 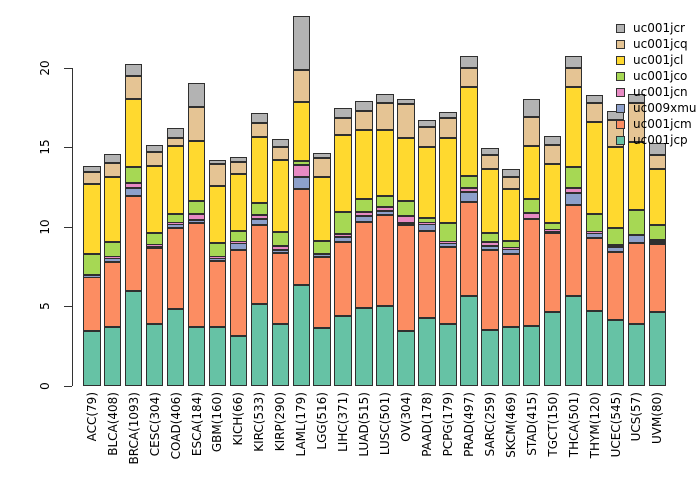 I want to click on x-tick-label: KICH(66), so click(x=238, y=419).